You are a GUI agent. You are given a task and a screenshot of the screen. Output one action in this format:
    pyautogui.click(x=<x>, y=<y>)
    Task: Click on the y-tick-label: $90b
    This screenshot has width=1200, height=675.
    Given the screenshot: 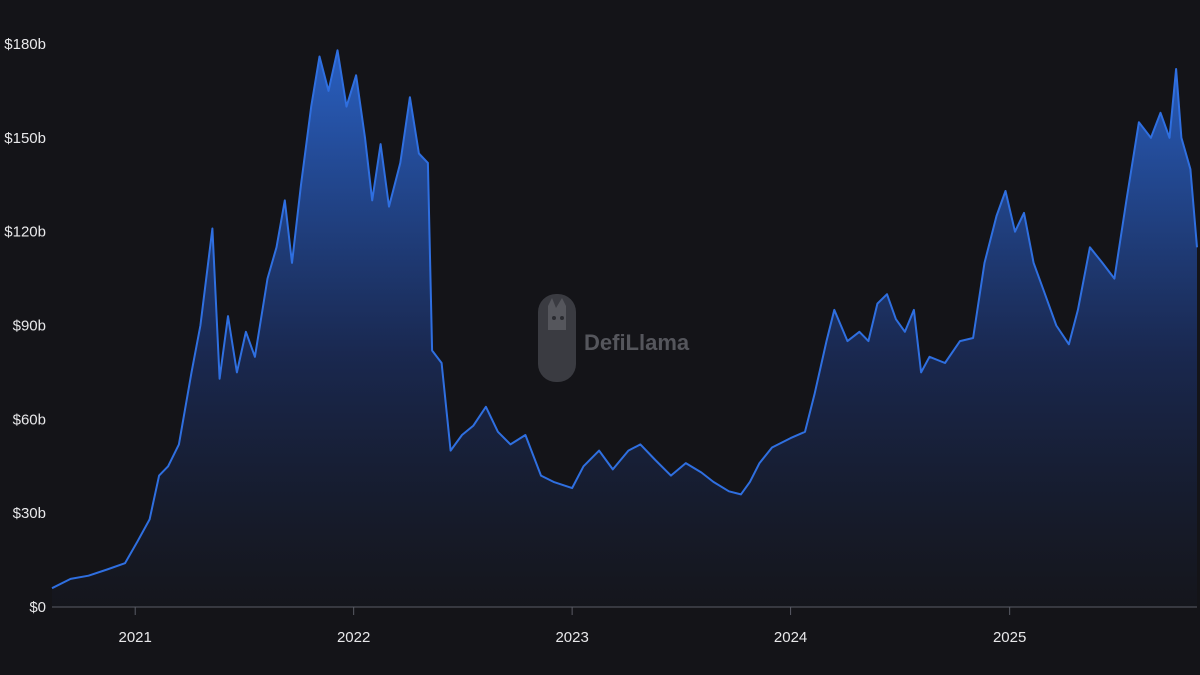 What is the action you would take?
    pyautogui.click(x=29, y=326)
    